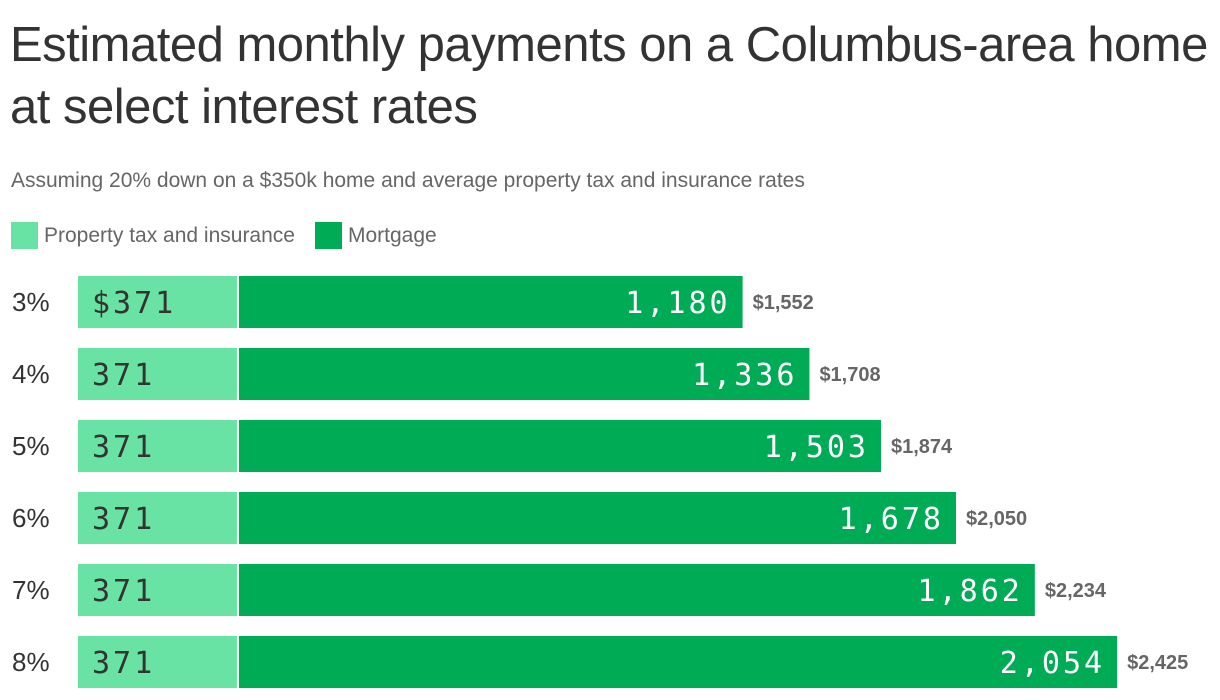 This screenshot has width=1220, height=700. Describe the element at coordinates (31, 446) in the screenshot. I see `rate-label: 5%` at that location.